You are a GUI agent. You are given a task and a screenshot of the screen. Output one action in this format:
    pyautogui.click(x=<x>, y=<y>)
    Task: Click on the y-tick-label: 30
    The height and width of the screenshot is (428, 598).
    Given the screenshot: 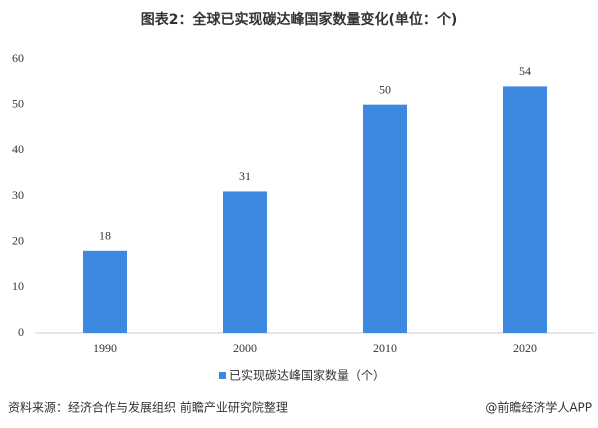 What is the action you would take?
    pyautogui.click(x=18, y=195)
    